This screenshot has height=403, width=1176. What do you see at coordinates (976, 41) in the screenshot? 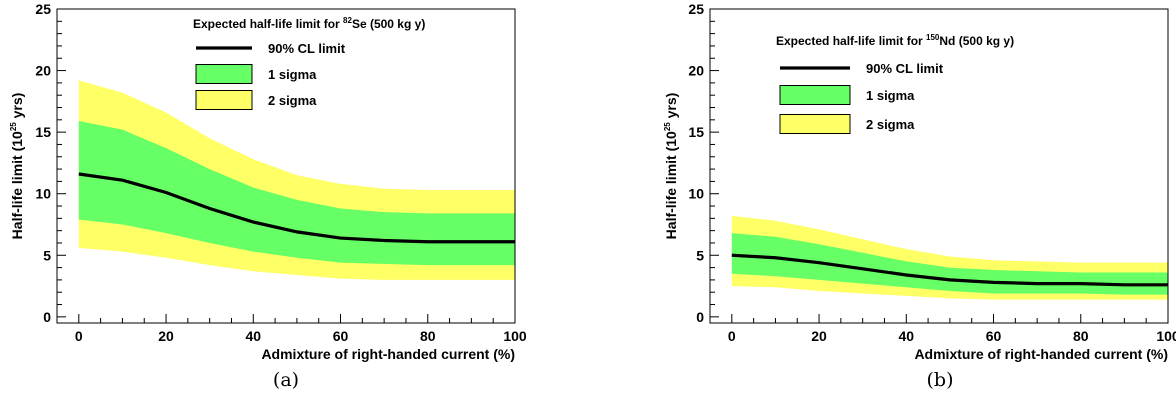
I see `legend-title-isotope: Nd (500 kg y)` at bounding box center [976, 41].